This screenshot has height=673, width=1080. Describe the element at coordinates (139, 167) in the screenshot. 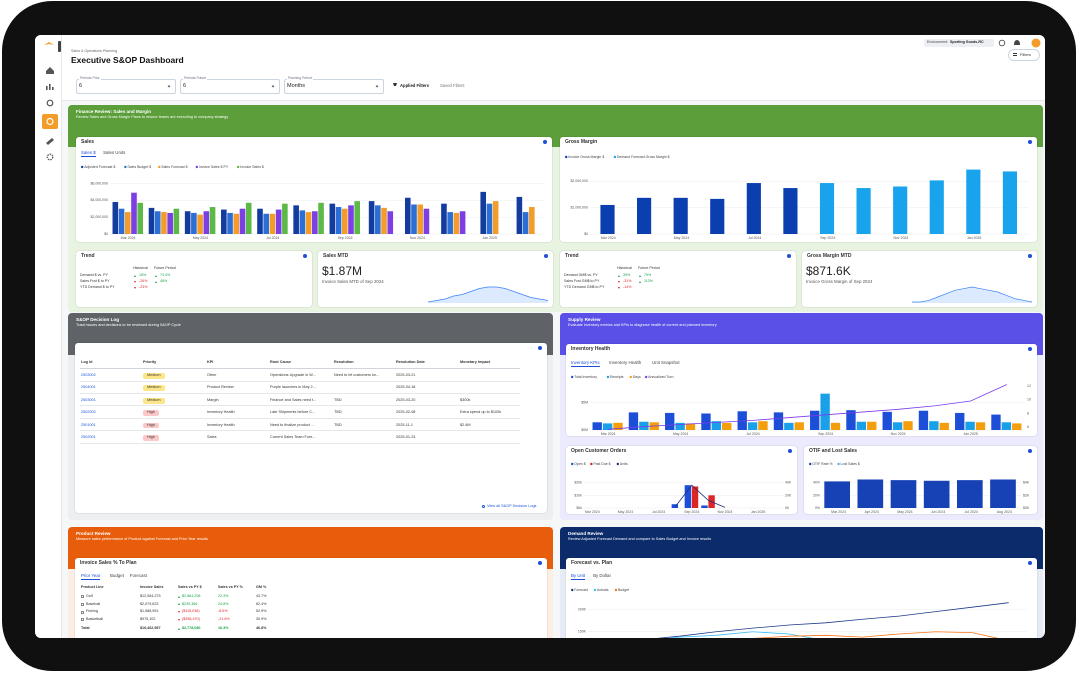

I see `legend-label: Sales Budget $` at that location.